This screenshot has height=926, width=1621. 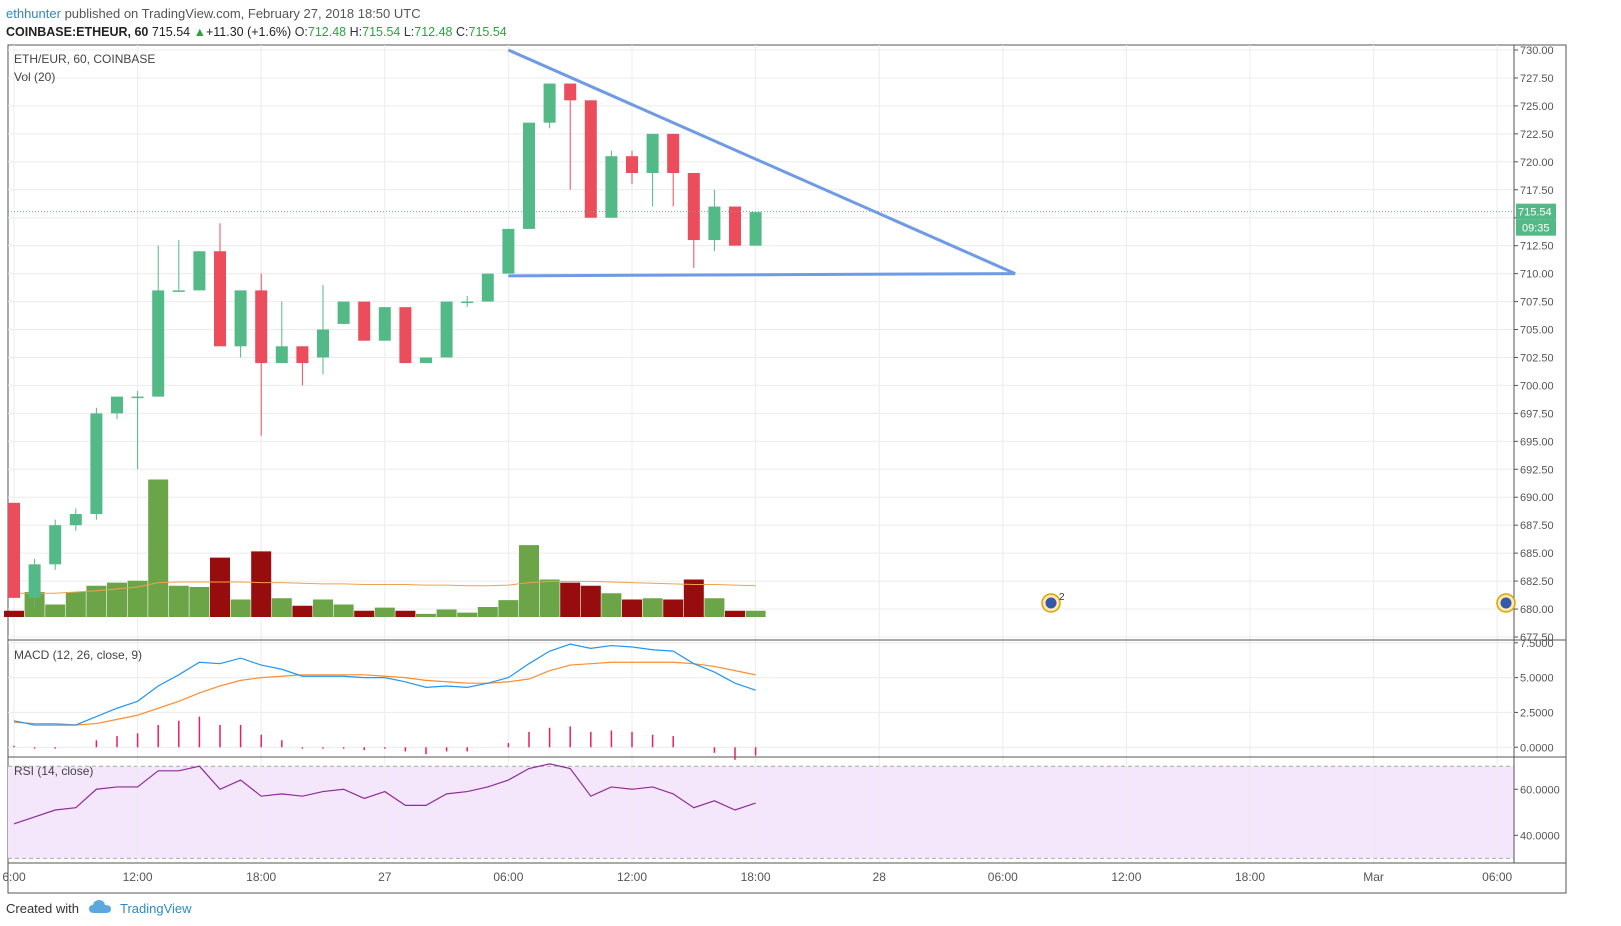 I want to click on price-tick-label: 677.50, so click(x=1537, y=638).